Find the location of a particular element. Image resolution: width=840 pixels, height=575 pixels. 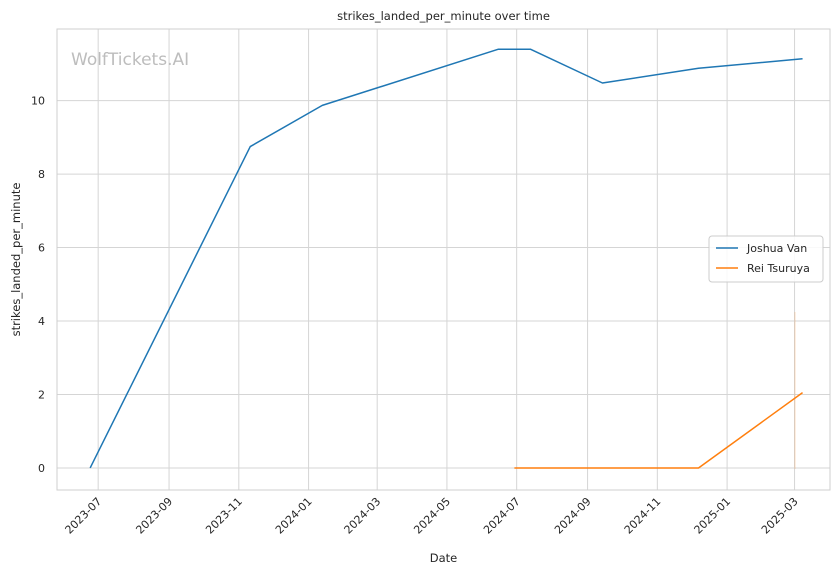

legend-label: Joshua Van is located at coordinates (776, 248).